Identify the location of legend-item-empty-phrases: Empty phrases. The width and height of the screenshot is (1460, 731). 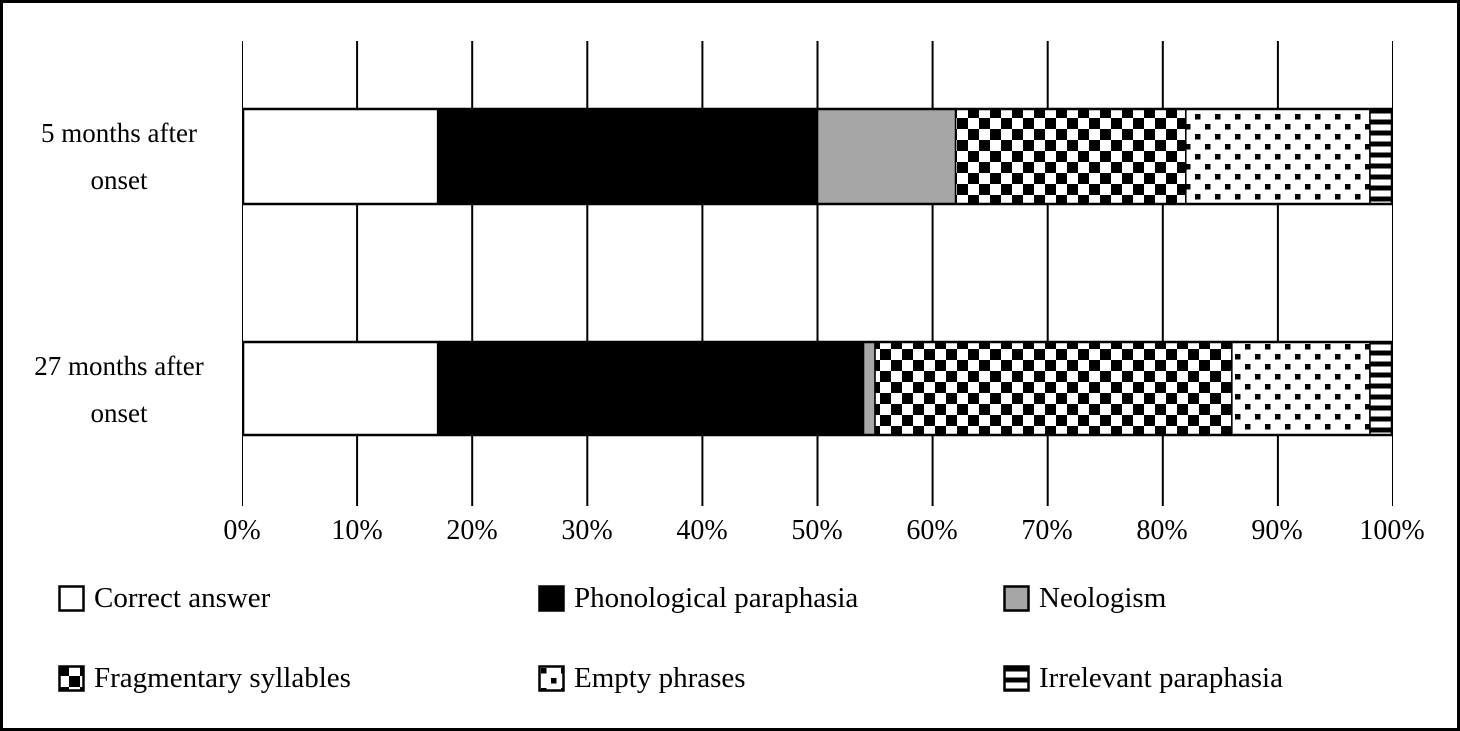
(642, 678).